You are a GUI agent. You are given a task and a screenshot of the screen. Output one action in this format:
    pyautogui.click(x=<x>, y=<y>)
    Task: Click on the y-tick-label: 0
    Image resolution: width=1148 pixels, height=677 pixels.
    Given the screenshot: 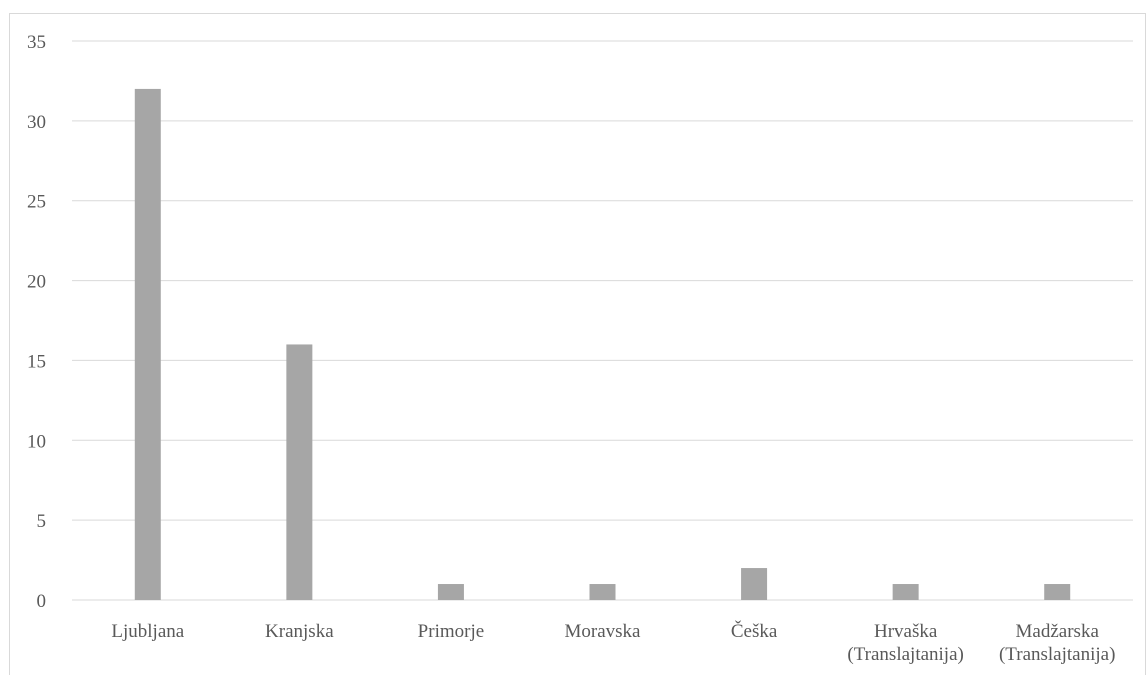 What is the action you would take?
    pyautogui.click(x=42, y=601)
    